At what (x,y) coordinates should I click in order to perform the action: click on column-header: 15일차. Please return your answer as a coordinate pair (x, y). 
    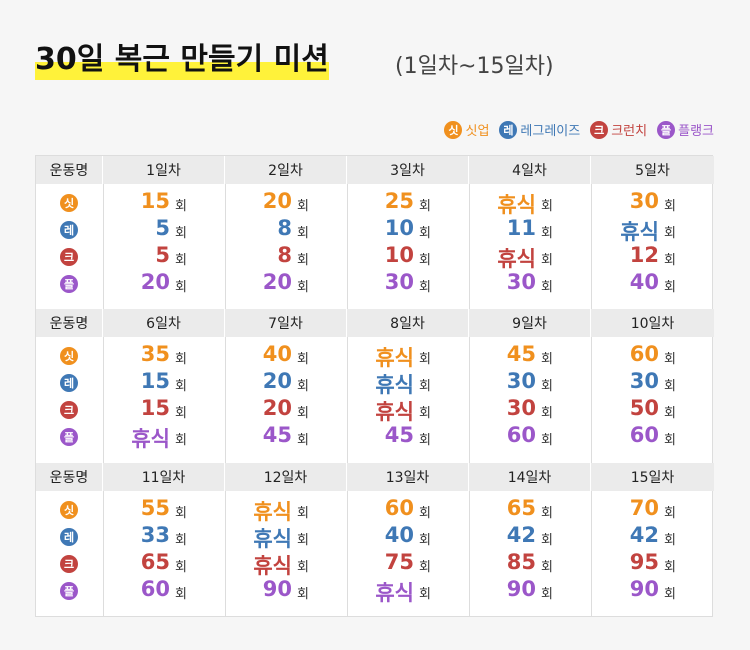
    Looking at the image, I should click on (652, 476).